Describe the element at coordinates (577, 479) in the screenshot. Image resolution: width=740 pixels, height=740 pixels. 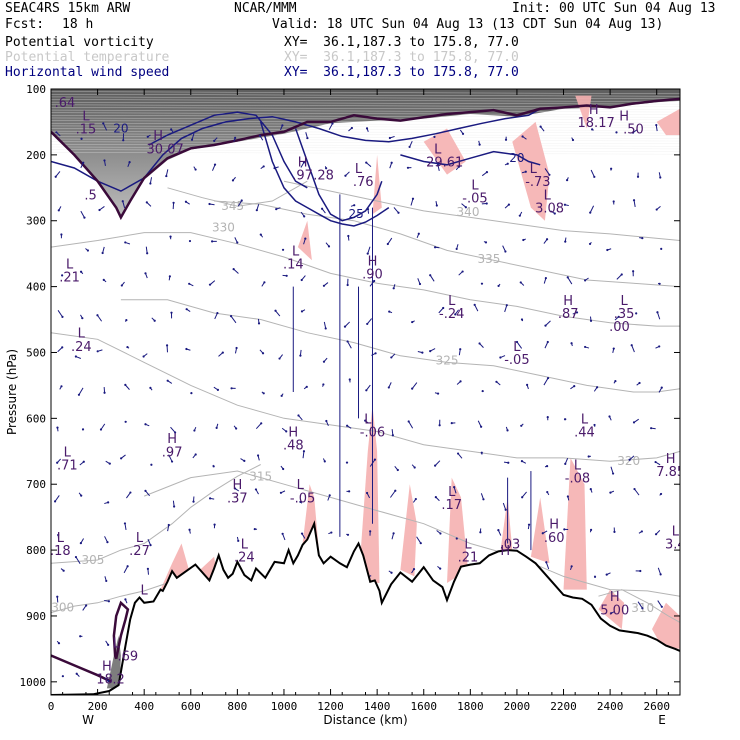
I see `pv-extremum-label: -.08` at that location.